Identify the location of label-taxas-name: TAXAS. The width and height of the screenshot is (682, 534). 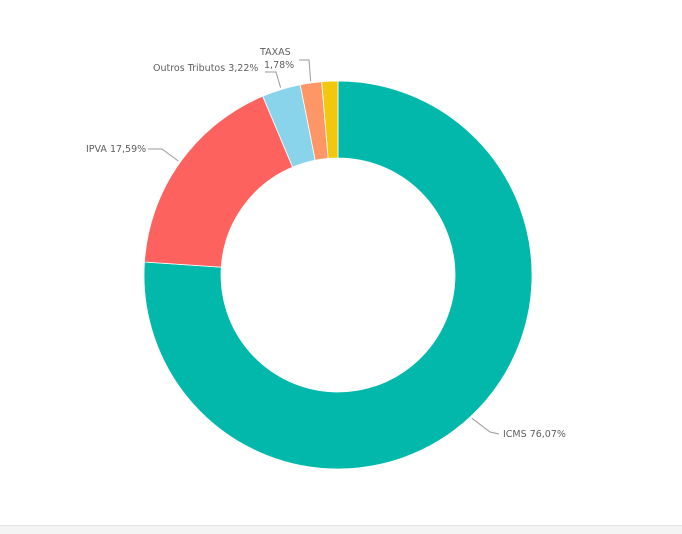
(275, 52).